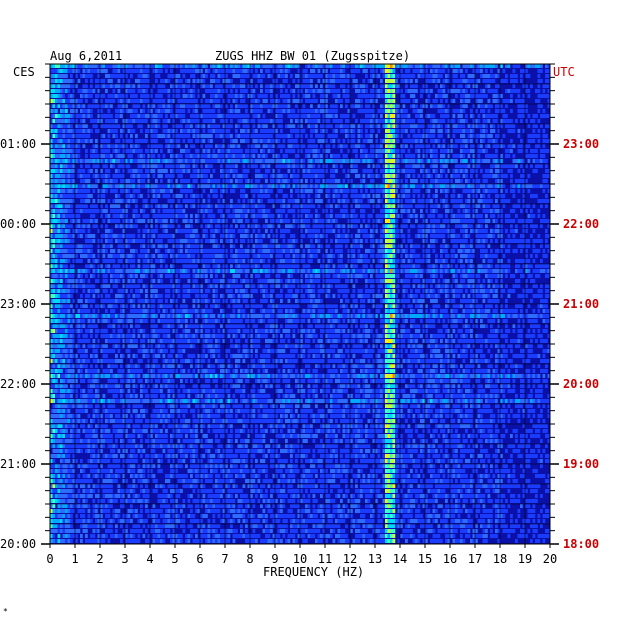 The image size is (630, 624). Describe the element at coordinates (75, 559) in the screenshot. I see `x-tick-label: 1` at that location.